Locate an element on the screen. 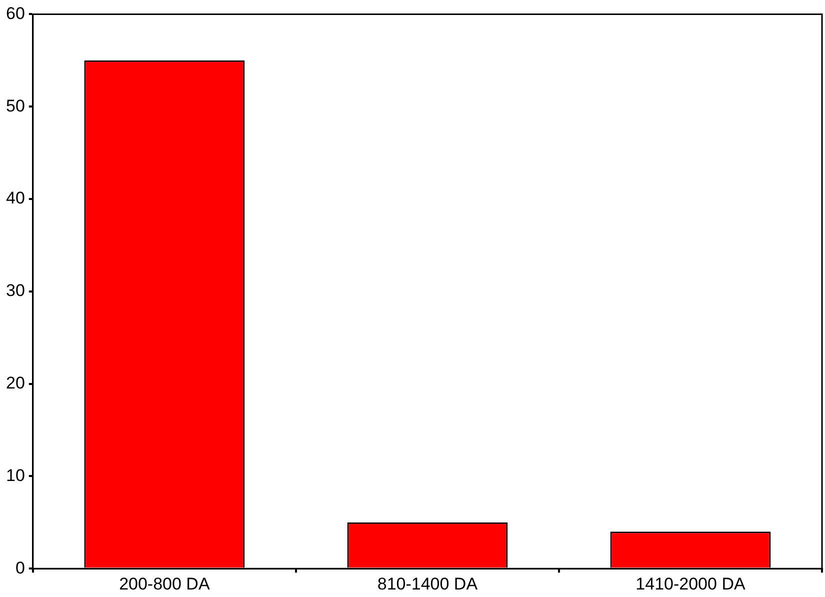 The width and height of the screenshot is (825, 597). x-tick-label: 1410-2000 DA is located at coordinates (691, 584).